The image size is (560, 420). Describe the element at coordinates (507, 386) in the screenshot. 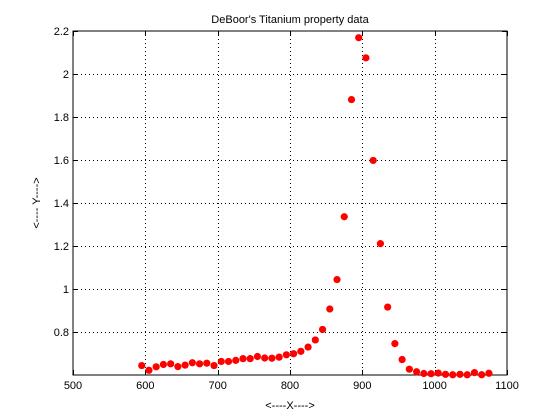

I see `x-tick-label: 1100` at that location.